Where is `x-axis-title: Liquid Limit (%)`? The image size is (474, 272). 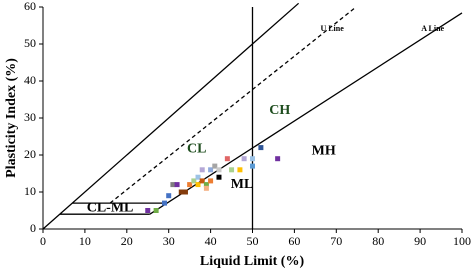 x-axis-title: Liquid Limit (%) is located at coordinates (252, 261).